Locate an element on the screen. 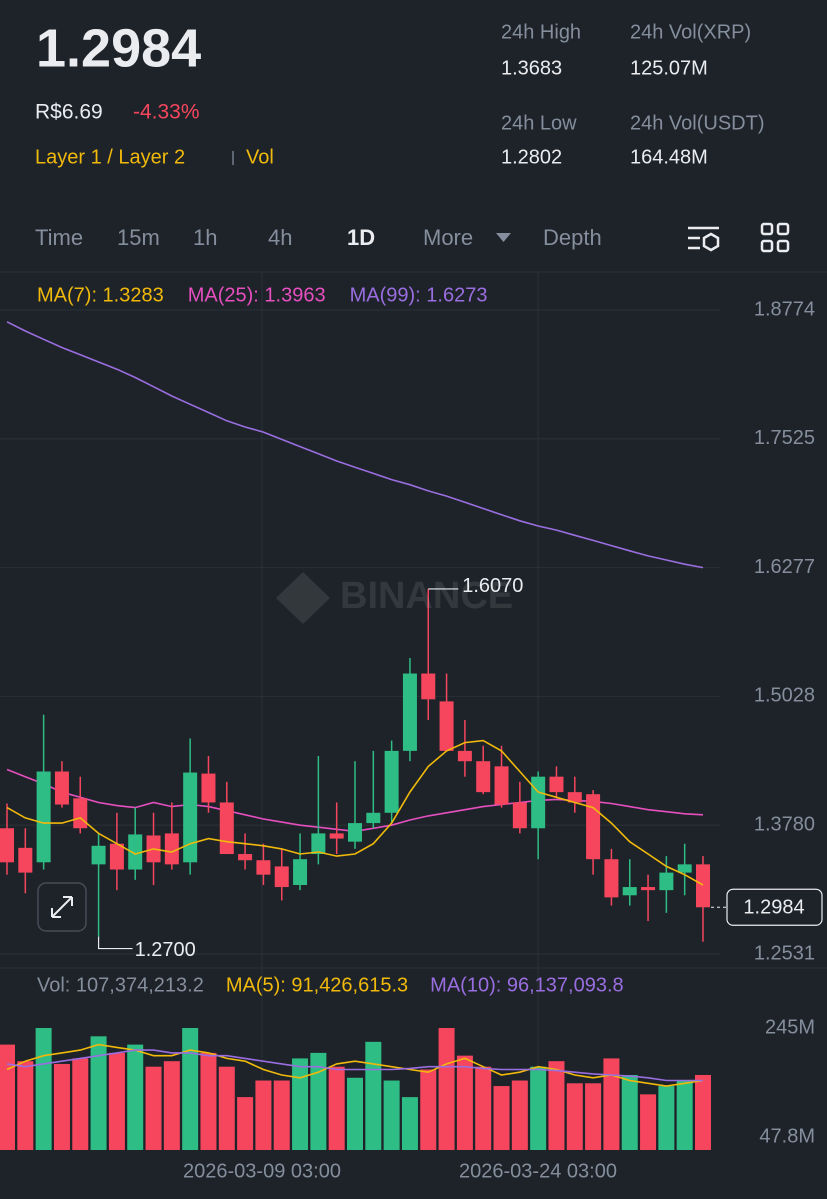 Image resolution: width=827 pixels, height=1199 pixels. low-marker-label: 1.2700 is located at coordinates (165, 950).